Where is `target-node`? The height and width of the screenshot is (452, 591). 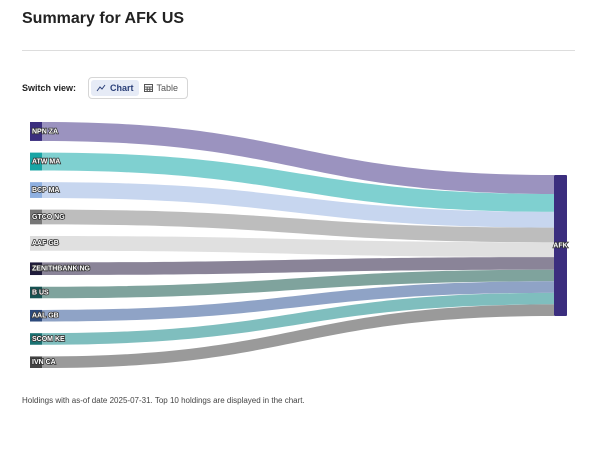 target-node is located at coordinates (560, 245).